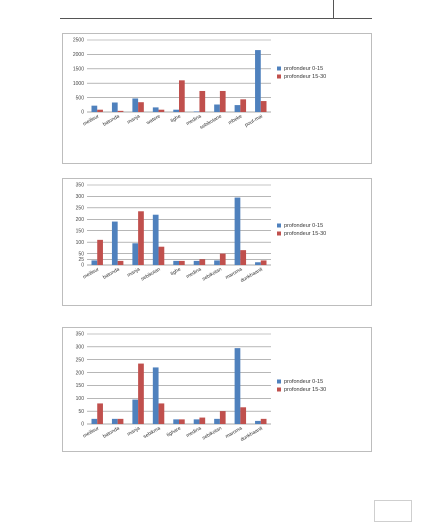 The width and height of the screenshot is (430, 522). What do you see at coordinates (216, 18) in the screenshot?
I see `header-rule` at bounding box center [216, 18].